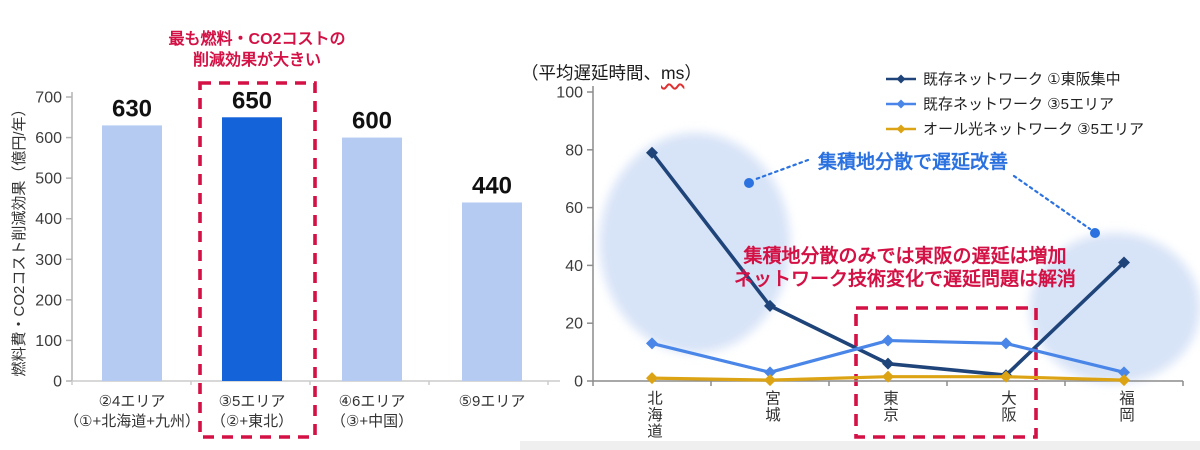 This screenshot has height=450, width=1200. I want to click on bar-value-label: 600, so click(372, 121).